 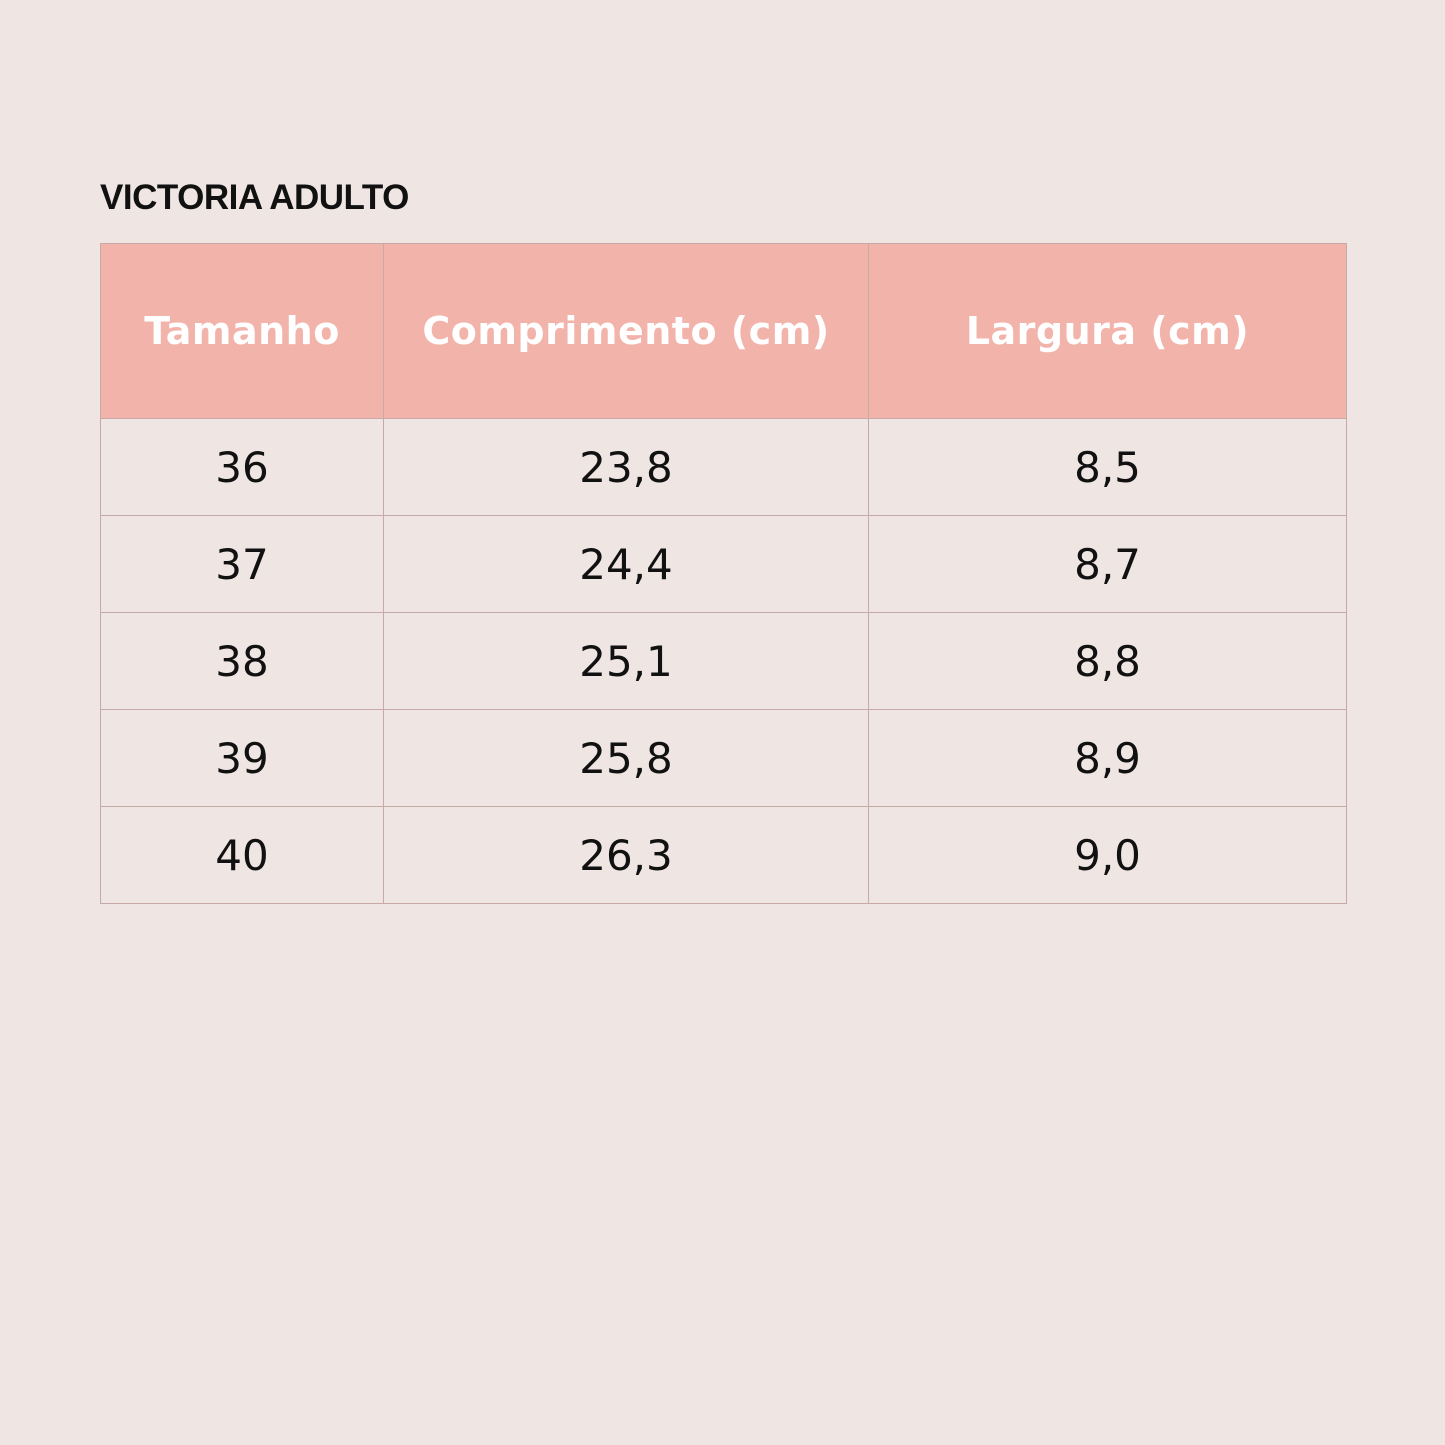 What do you see at coordinates (1107, 331) in the screenshot?
I see `header-width: Largura (cm)` at bounding box center [1107, 331].